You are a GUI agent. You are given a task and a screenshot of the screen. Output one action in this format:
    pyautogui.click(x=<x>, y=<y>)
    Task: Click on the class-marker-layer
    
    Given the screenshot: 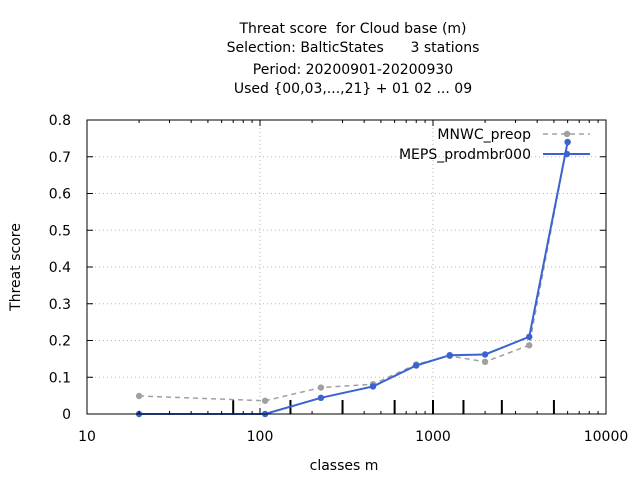 What is the action you would take?
    pyautogui.click(x=393, y=407)
    